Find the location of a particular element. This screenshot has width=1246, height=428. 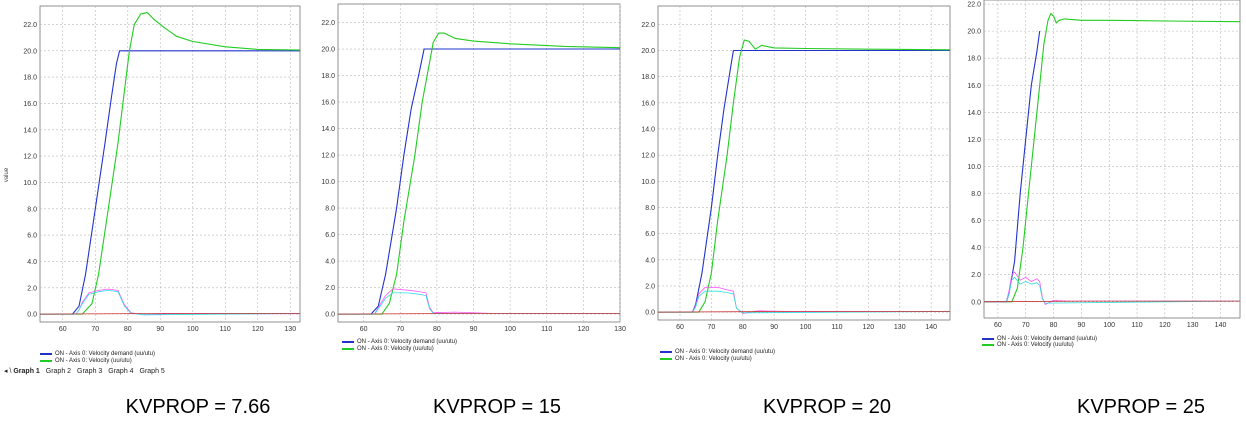

tab-scroll-arrows: ◂ \ is located at coordinates (9, 371).